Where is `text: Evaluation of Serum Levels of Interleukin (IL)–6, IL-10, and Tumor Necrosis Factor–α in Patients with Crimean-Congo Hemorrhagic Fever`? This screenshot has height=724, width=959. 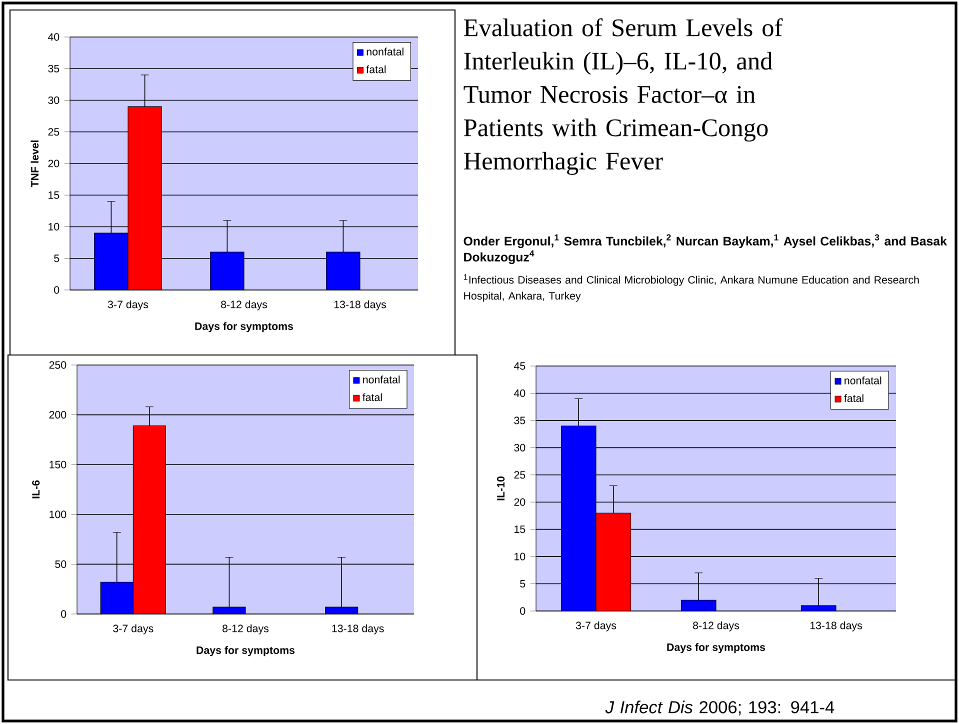
text: Evaluation of Serum Levels of Interleukin (IL)–6, IL-10, and Tumor Necrosis Factor–α in Patients with Crimean-Congo Hemorrhagic Fever is located at coordinates (623, 96).